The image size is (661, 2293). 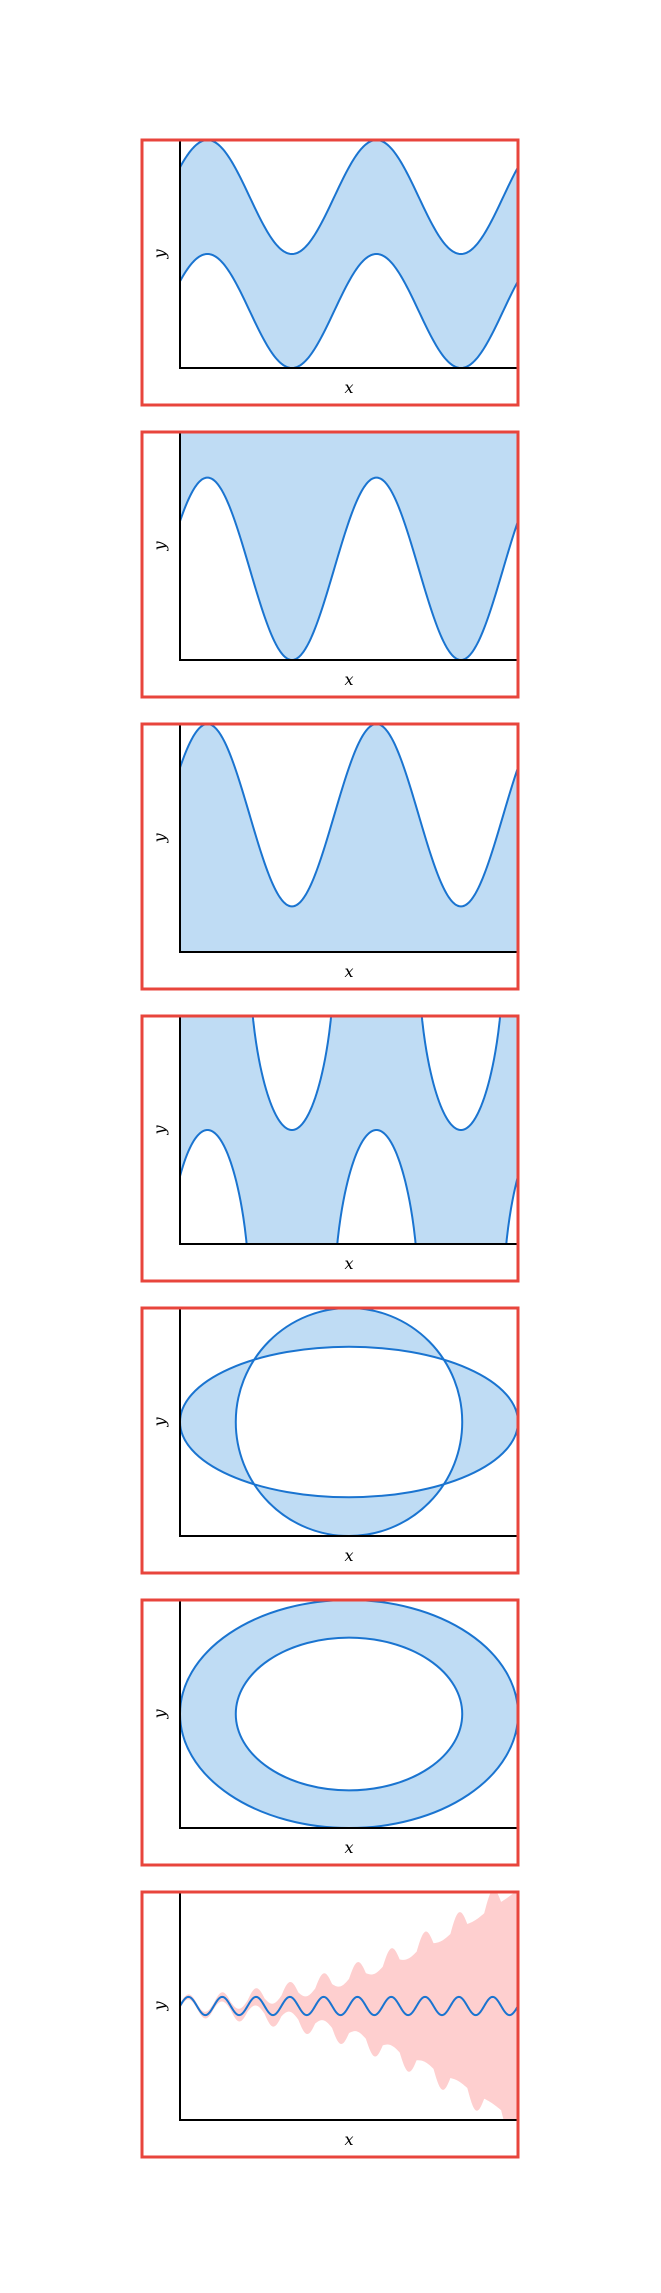 I want to click on chart-panel-3: xy, so click(x=330, y=856).